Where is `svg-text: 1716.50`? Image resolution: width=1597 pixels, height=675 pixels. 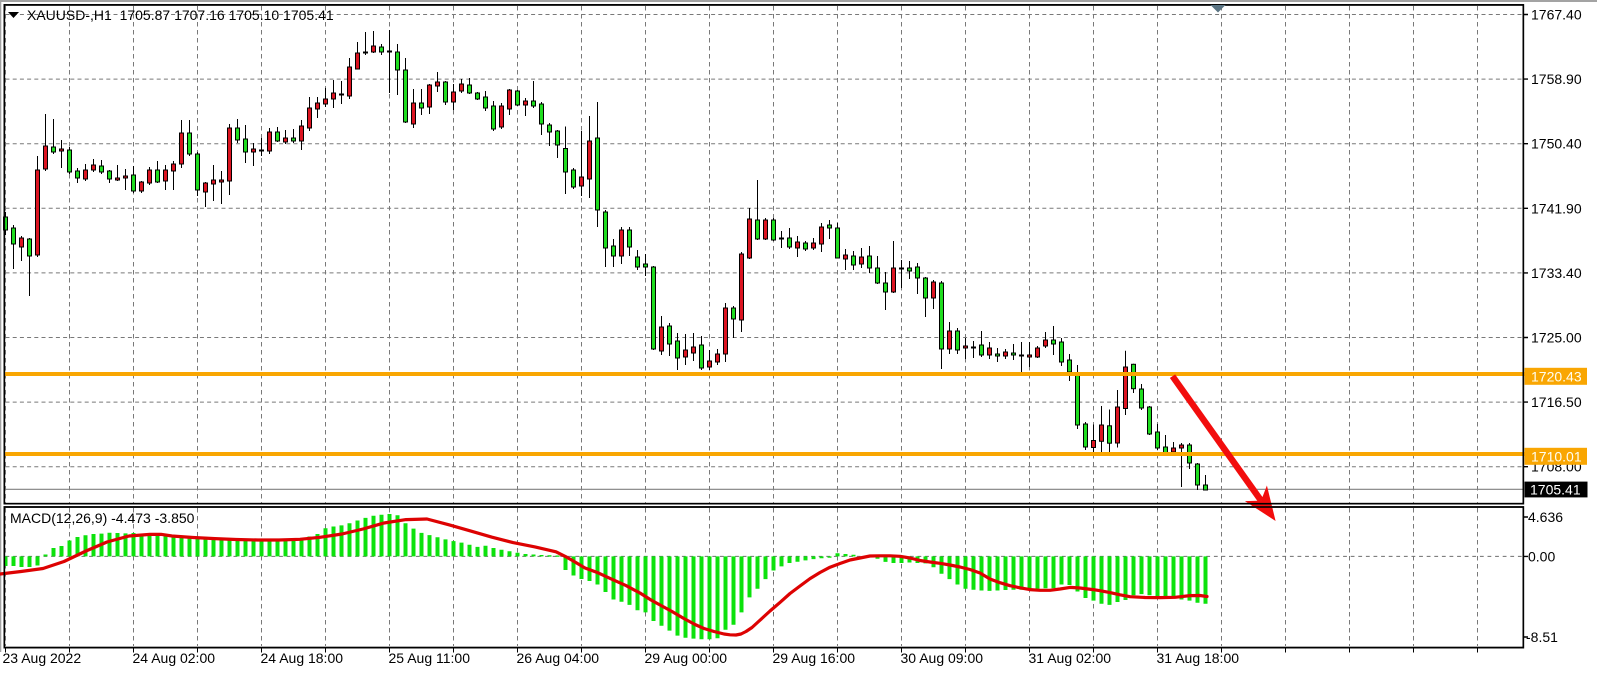 svg-text: 1716.50 is located at coordinates (1556, 402).